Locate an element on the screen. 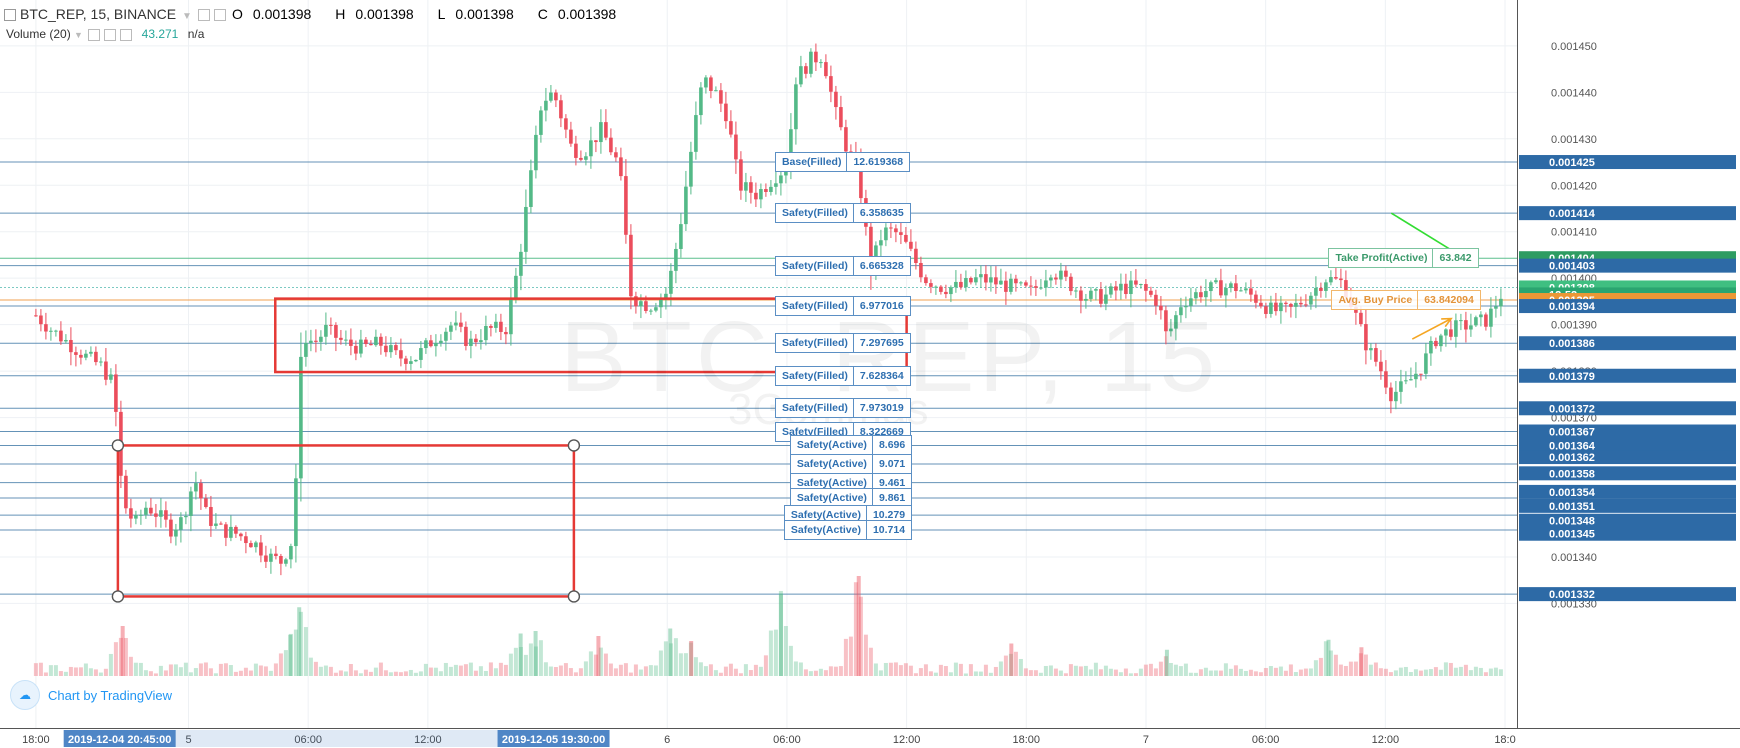  order-badge-value: 9.861 is located at coordinates (892, 497).